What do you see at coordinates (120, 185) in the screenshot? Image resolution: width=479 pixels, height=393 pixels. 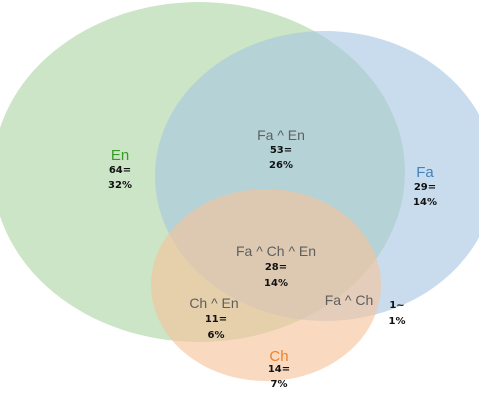 I see `en-pct: 32%` at bounding box center [120, 185].